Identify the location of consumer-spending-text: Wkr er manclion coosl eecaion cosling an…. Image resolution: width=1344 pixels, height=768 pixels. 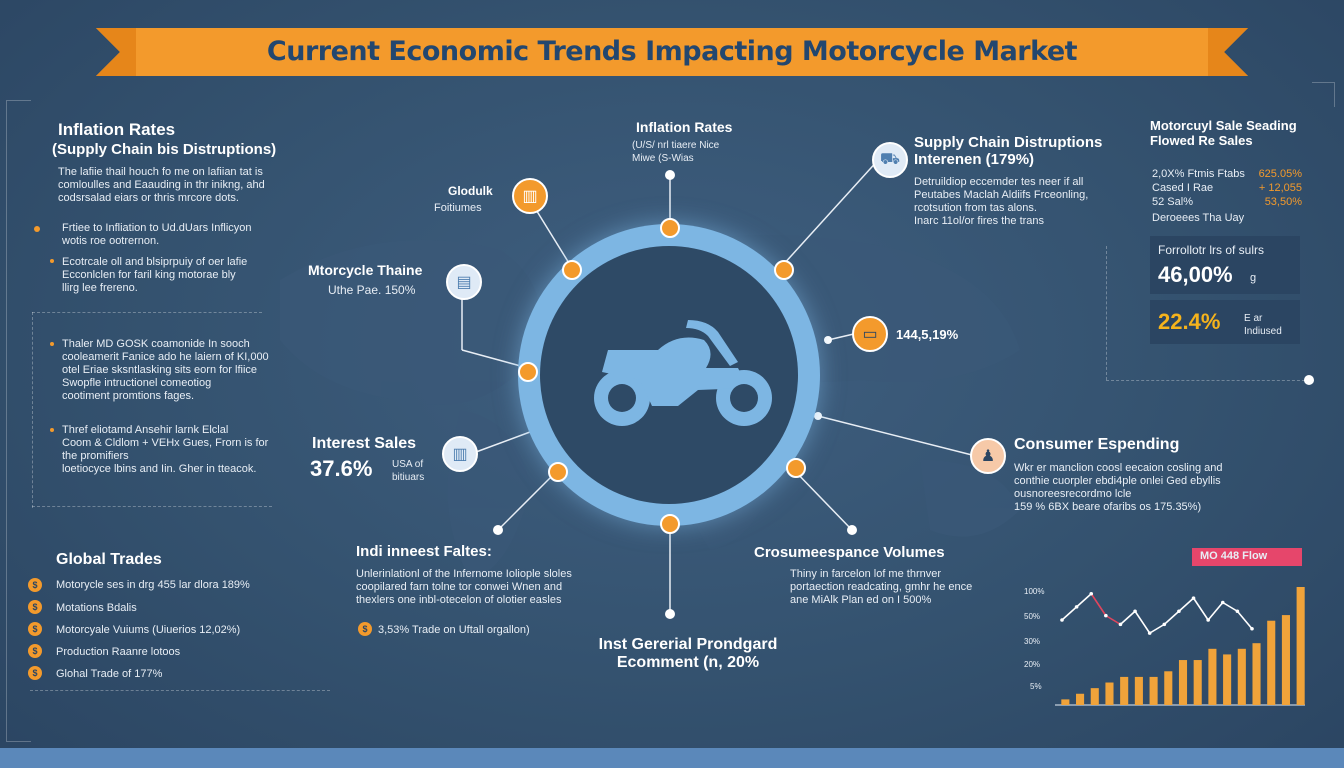
(1118, 487).